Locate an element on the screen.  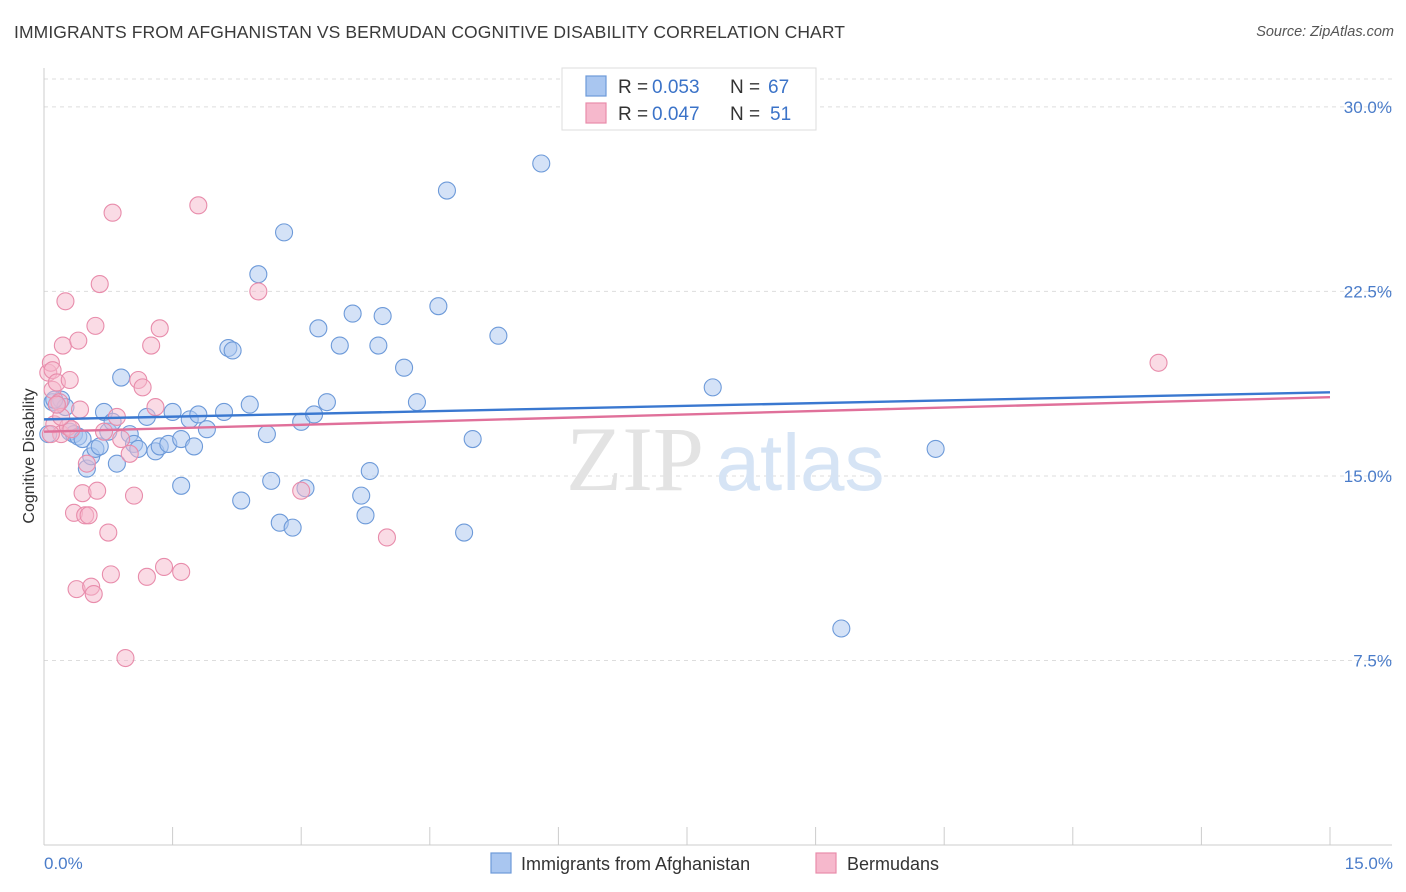
bottom-legend-swatch-afghanistan is located at coordinates (501, 863).